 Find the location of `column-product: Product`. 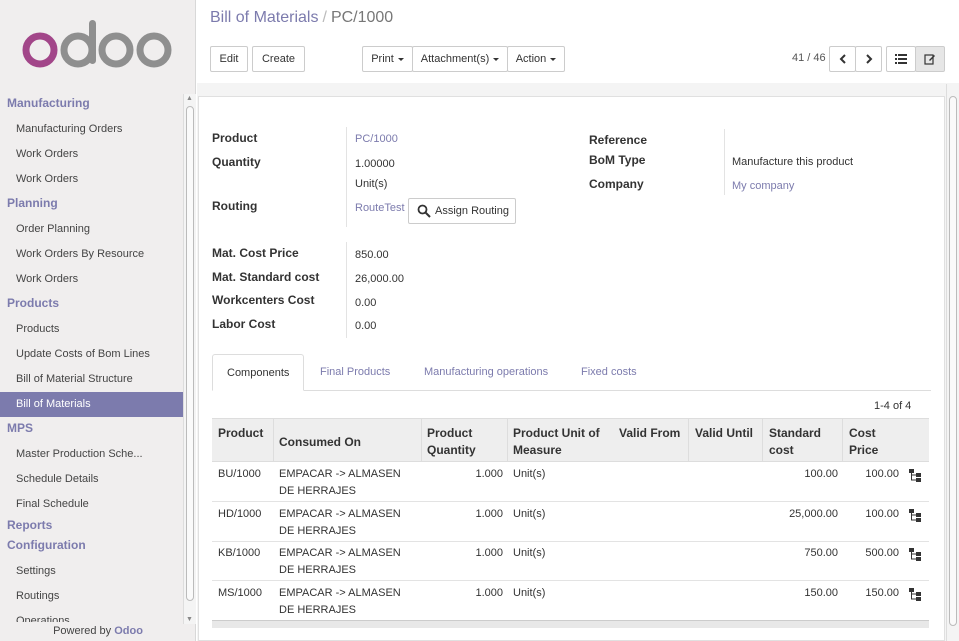

column-product: Product is located at coordinates (241, 433).